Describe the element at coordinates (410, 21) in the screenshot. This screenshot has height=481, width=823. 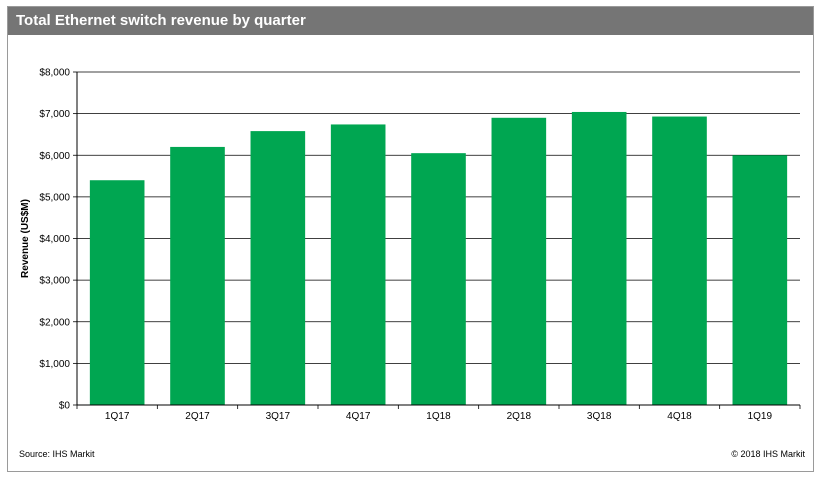
I see `chart-title: Total Ethernet switch revenue by quarter` at that location.